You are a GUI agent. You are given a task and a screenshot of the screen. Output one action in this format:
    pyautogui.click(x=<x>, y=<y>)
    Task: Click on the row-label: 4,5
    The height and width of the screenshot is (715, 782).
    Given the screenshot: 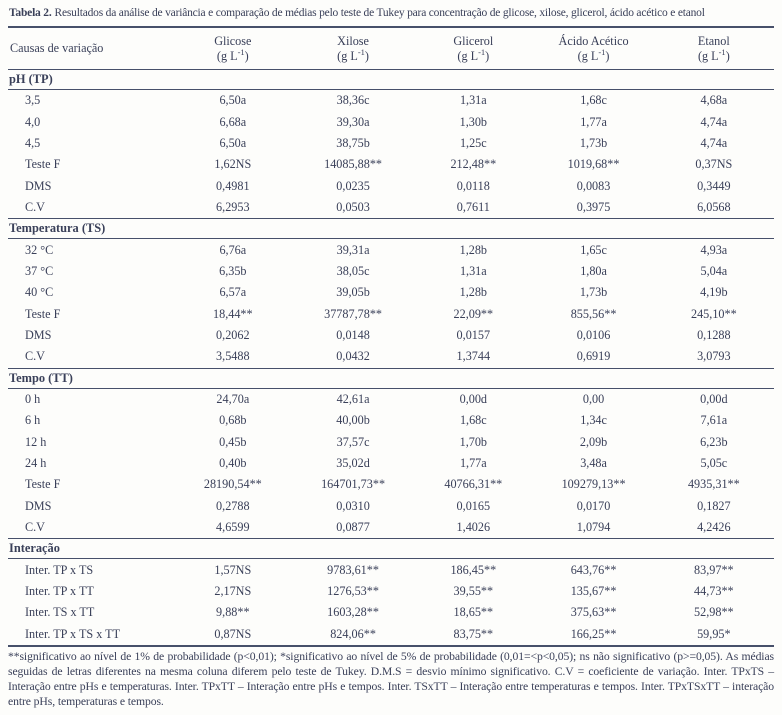 What is the action you would take?
    pyautogui.click(x=33, y=142)
    